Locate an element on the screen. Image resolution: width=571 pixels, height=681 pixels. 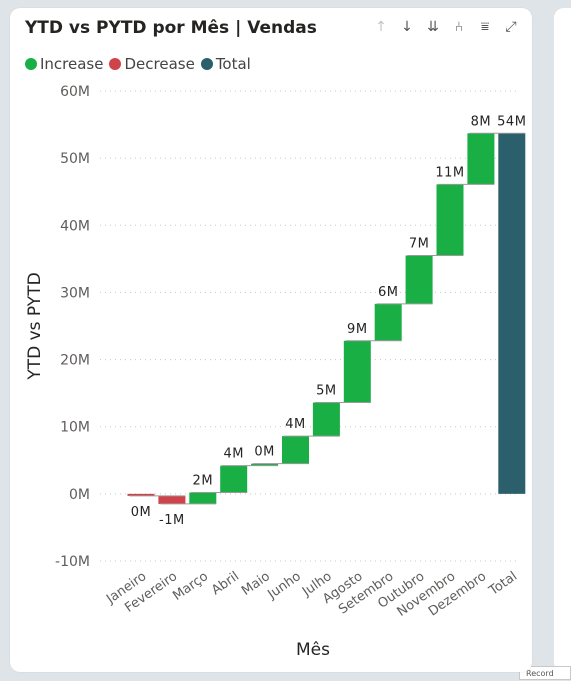
y-tick-label: 40M is located at coordinates (75, 226).